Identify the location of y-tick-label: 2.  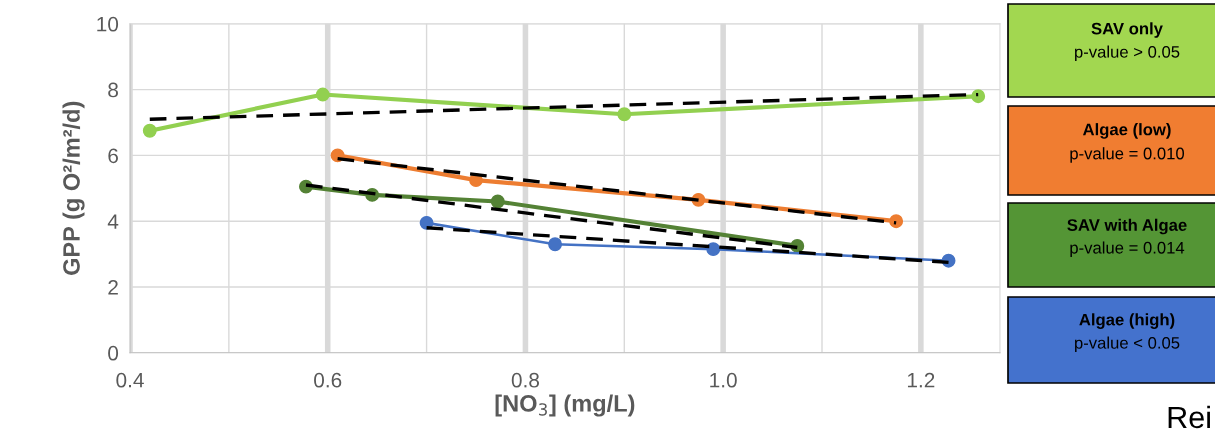
(113, 287).